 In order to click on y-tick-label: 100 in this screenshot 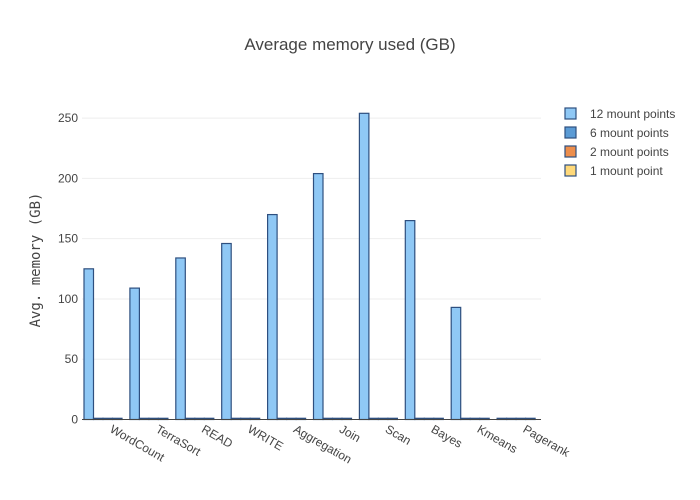, I will do `click(68, 299)`.